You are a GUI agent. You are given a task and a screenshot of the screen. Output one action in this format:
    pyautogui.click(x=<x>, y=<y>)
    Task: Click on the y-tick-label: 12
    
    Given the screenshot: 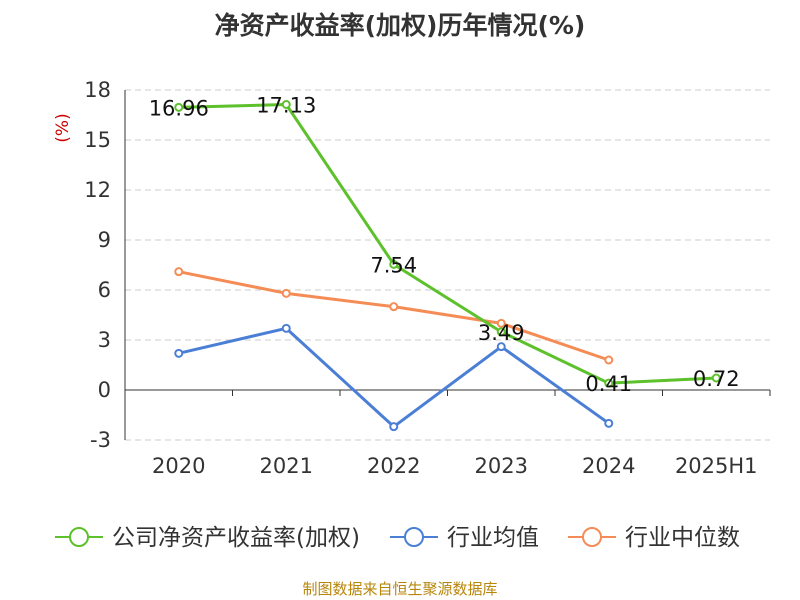 What is the action you would take?
    pyautogui.click(x=97, y=190)
    